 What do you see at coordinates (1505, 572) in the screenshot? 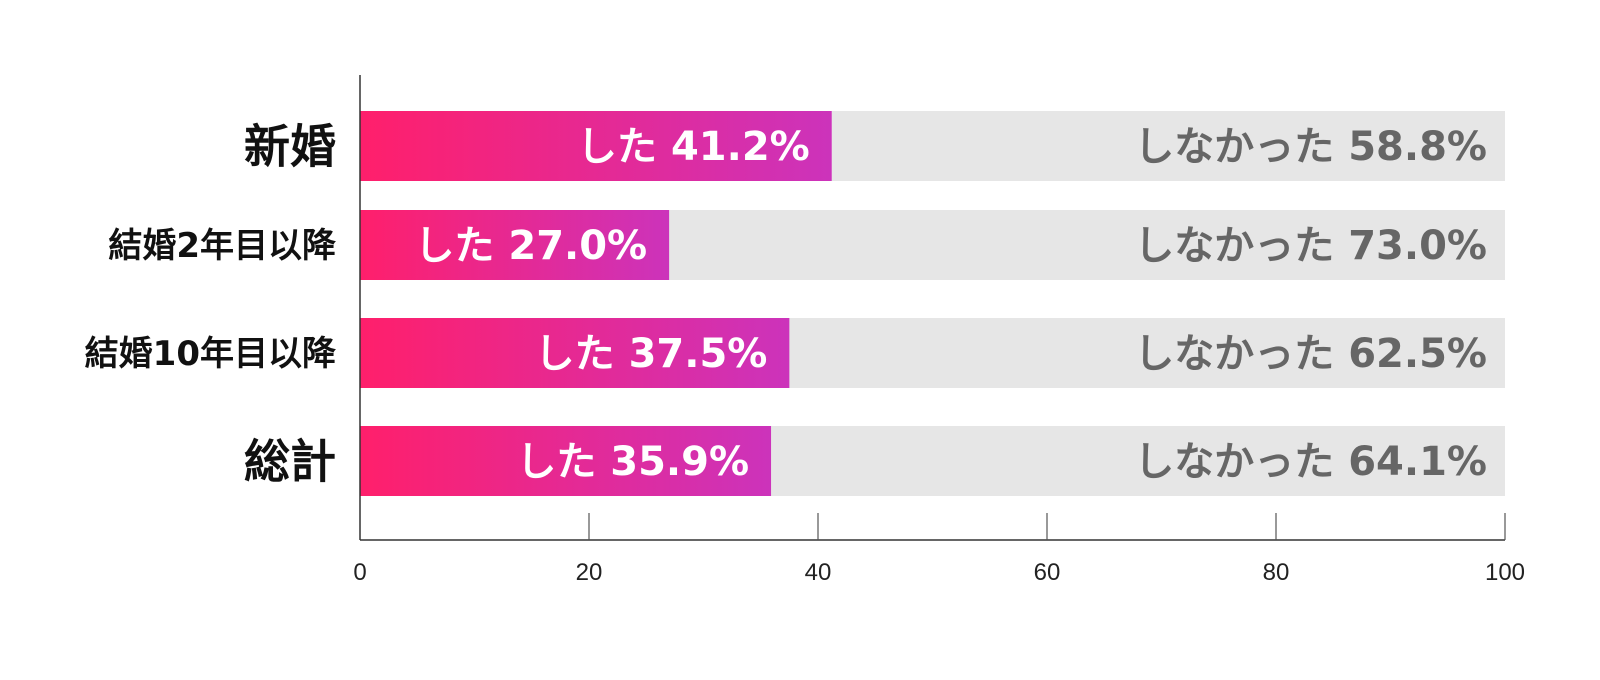
I see `x-tick-label-5: 100` at bounding box center [1505, 572].